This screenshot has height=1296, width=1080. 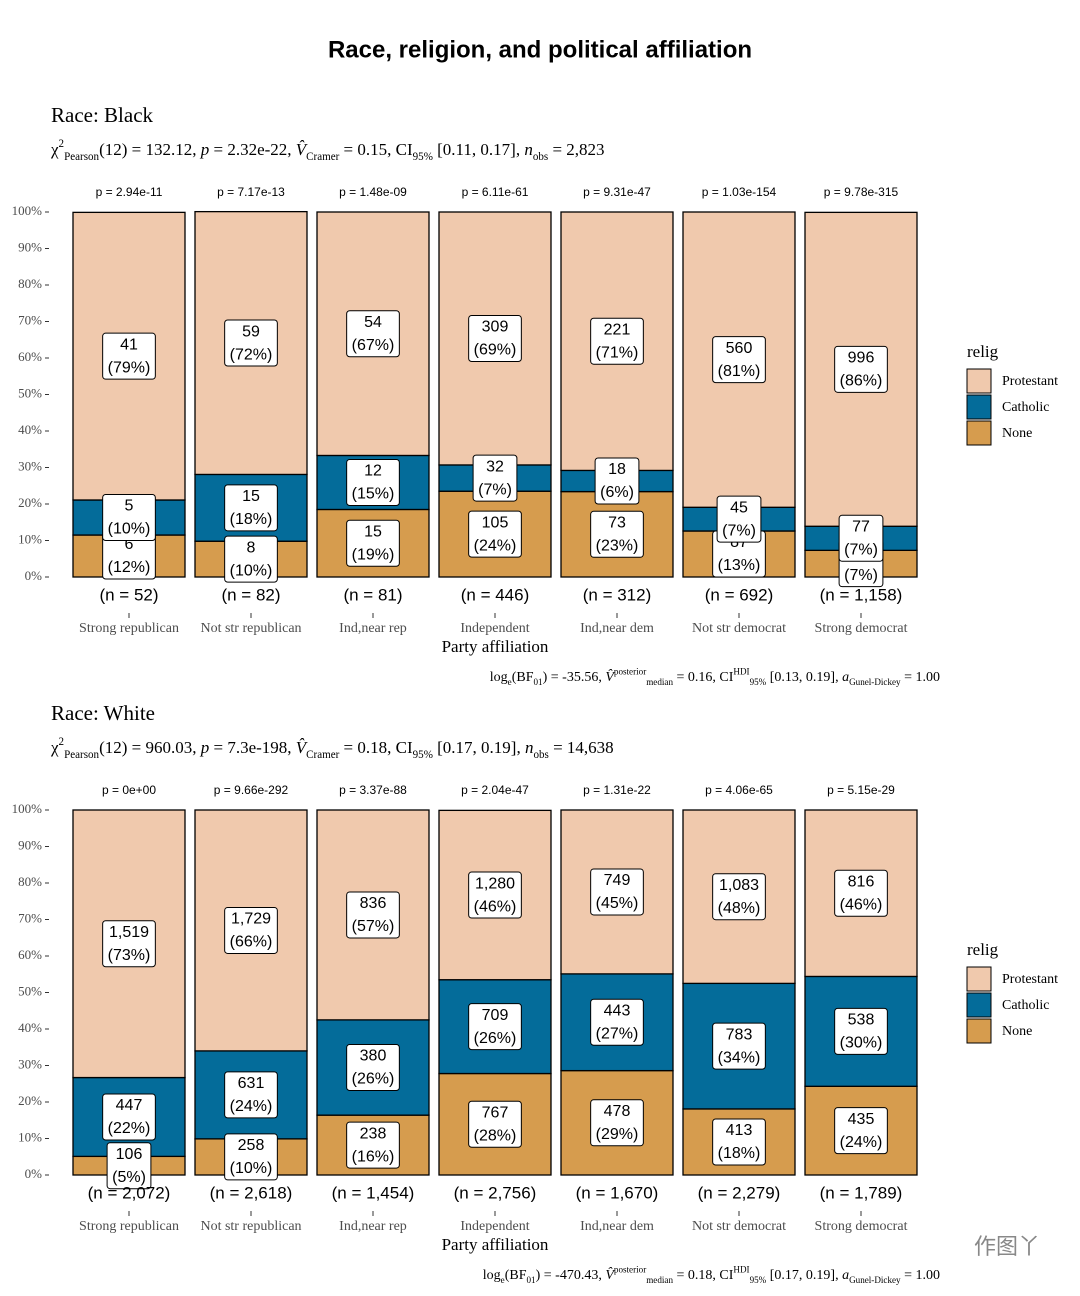 What do you see at coordinates (251, 1083) in the screenshot?
I see `count-label: 631` at bounding box center [251, 1083].